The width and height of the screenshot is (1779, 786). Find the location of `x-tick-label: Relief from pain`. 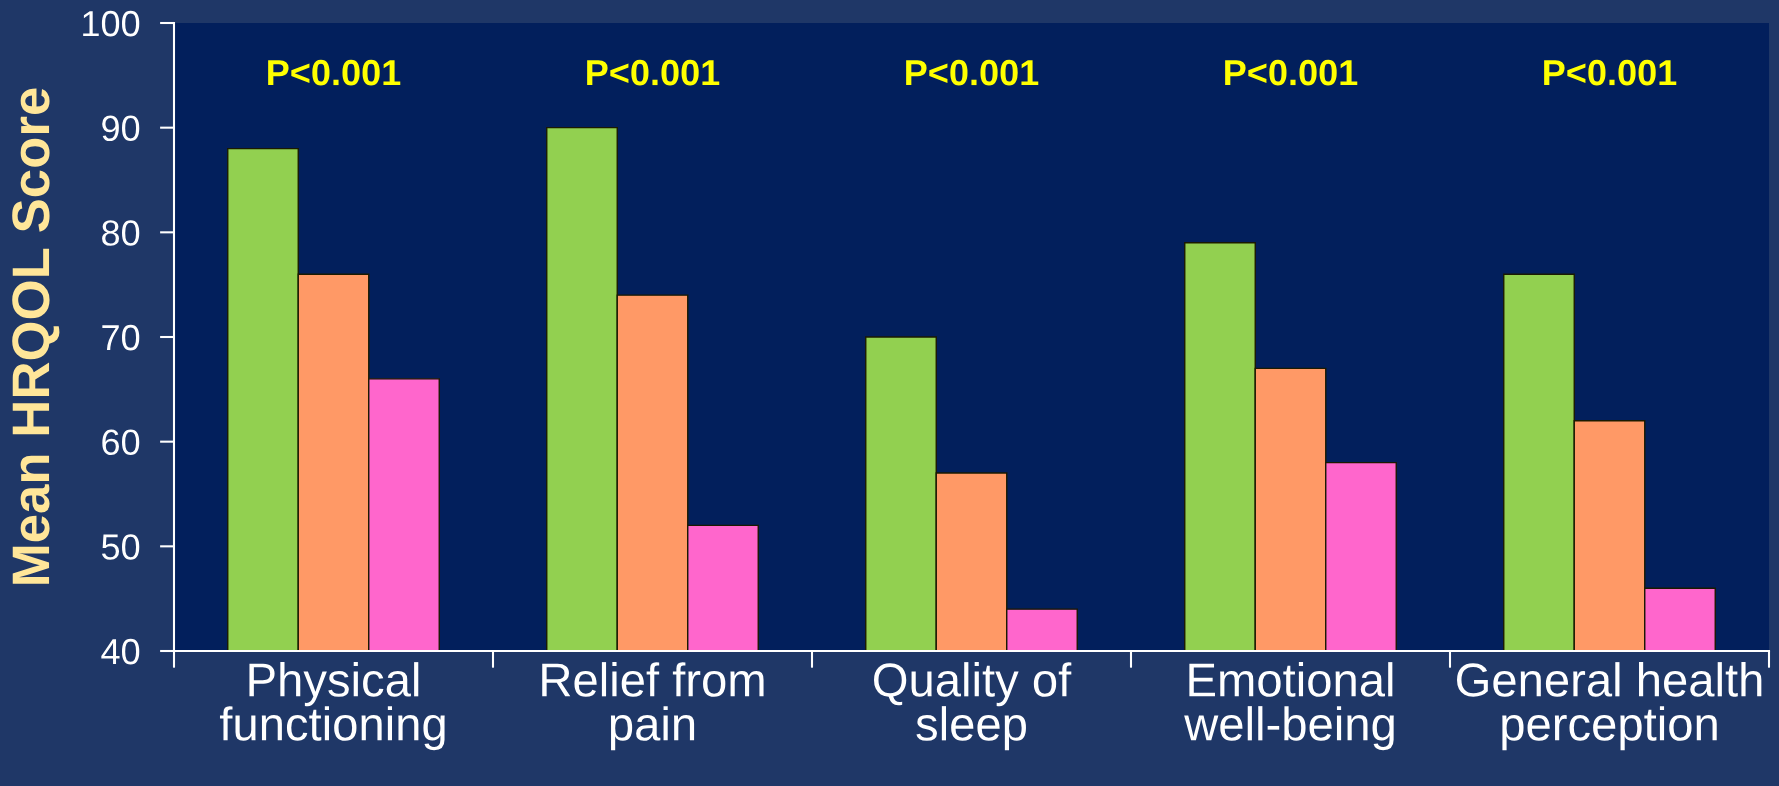

x-tick-label: Relief from pain is located at coordinates (653, 706).